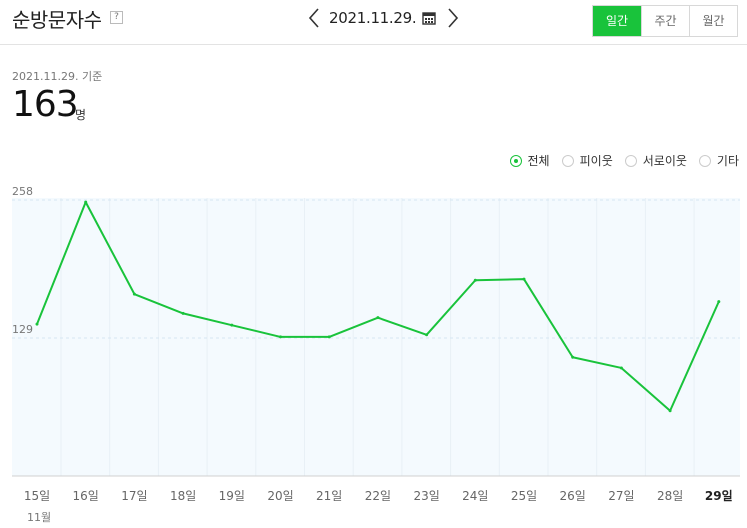 This screenshot has width=747, height=528. I want to click on legend-all: 전체, so click(529, 160).